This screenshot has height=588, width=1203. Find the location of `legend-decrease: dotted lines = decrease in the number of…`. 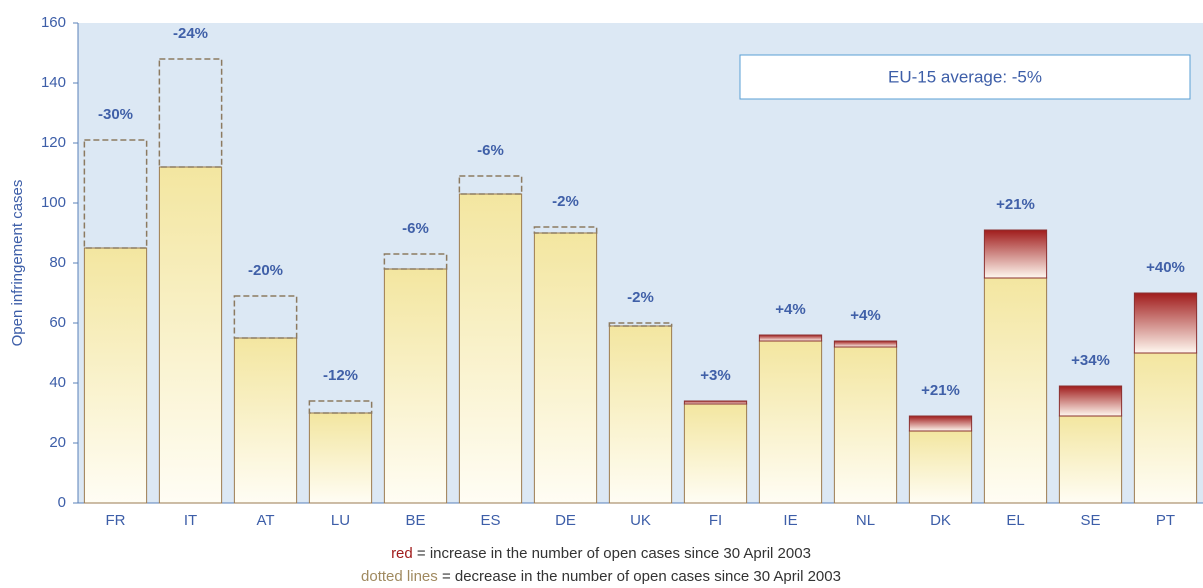

legend-decrease: dotted lines = decrease in the number of… is located at coordinates (601, 576).